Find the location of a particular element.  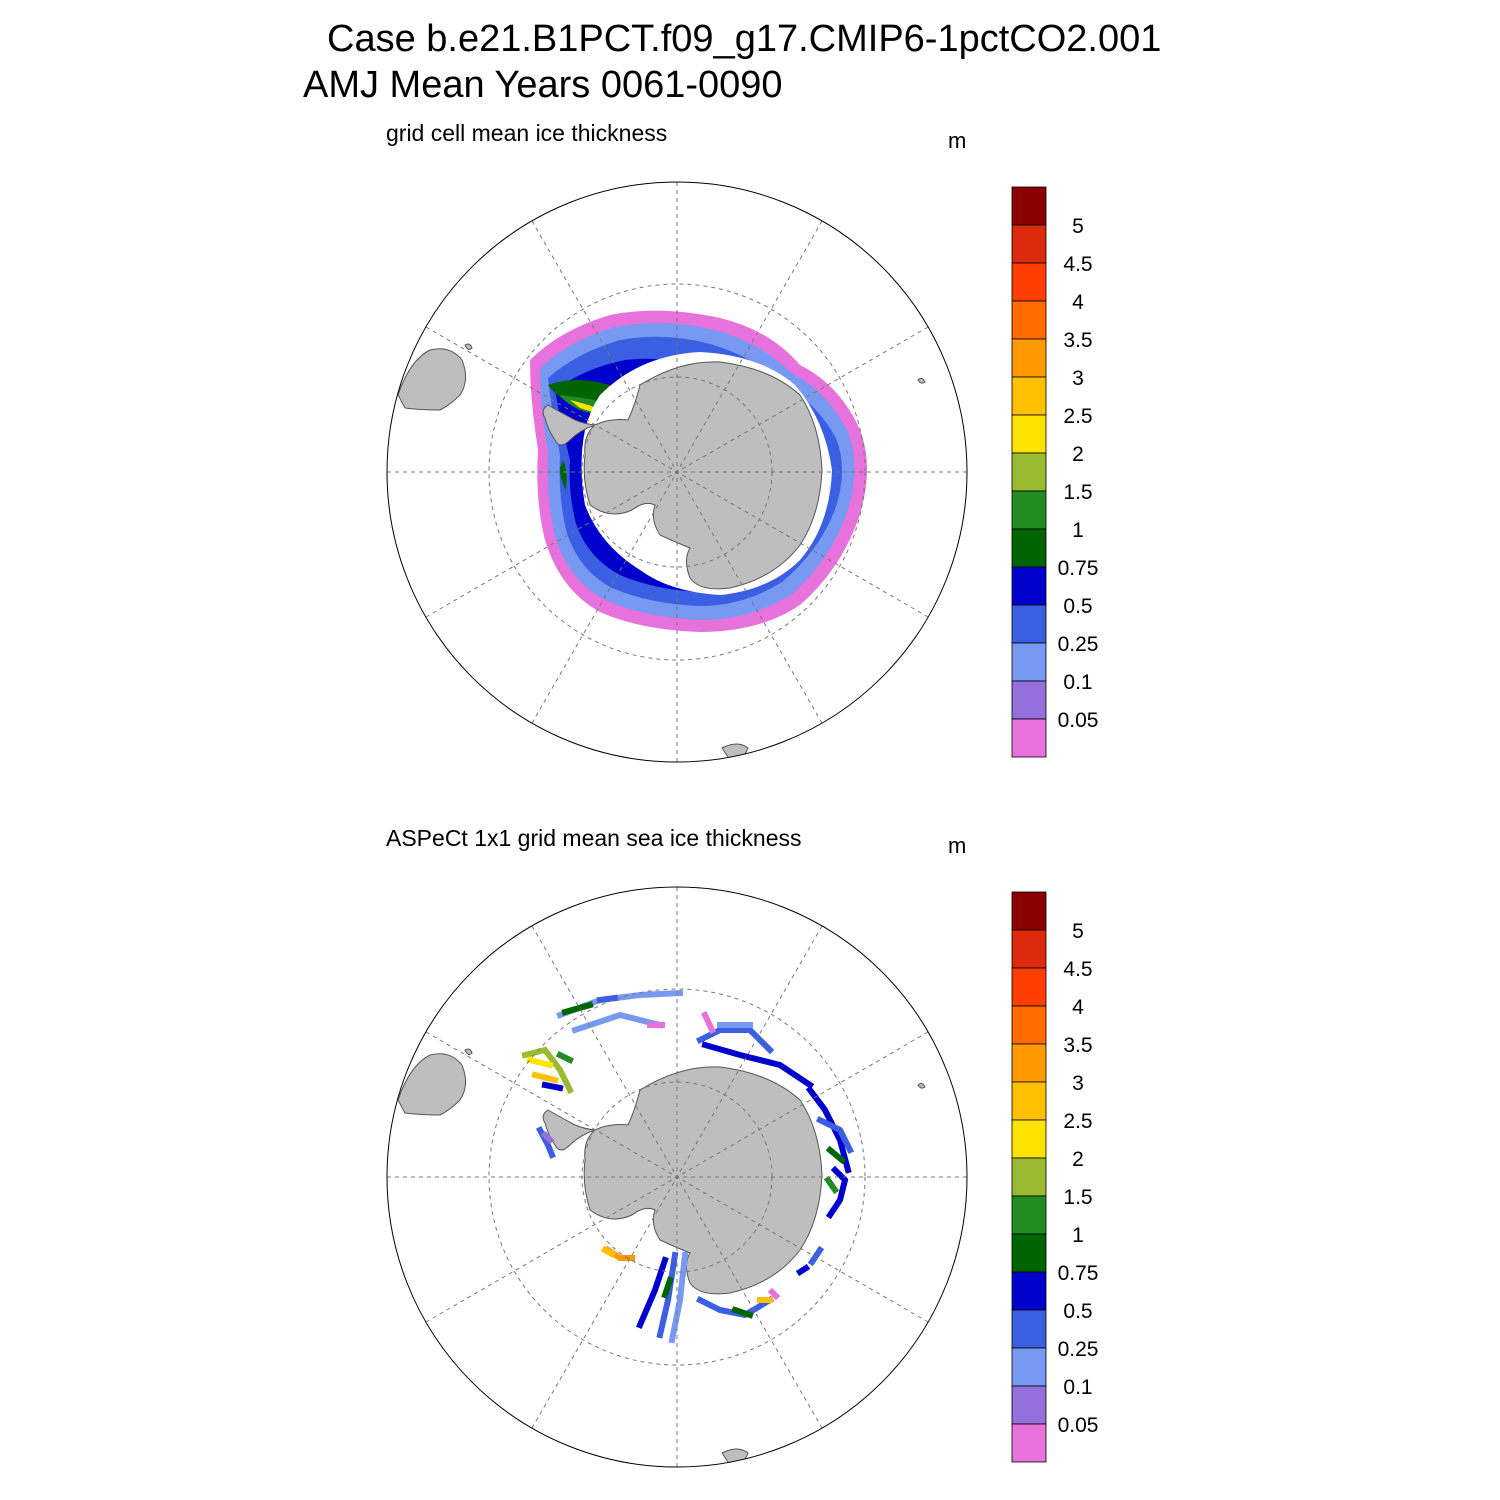

island-east is located at coordinates (921, 380).